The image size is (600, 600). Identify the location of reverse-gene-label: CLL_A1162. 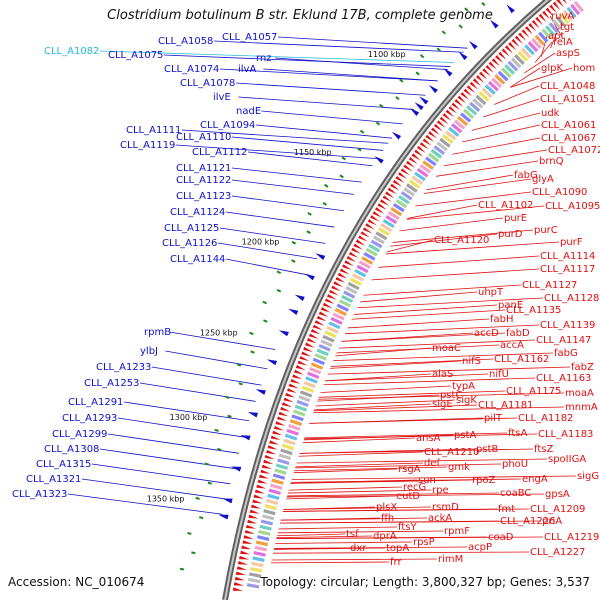
(521, 359).